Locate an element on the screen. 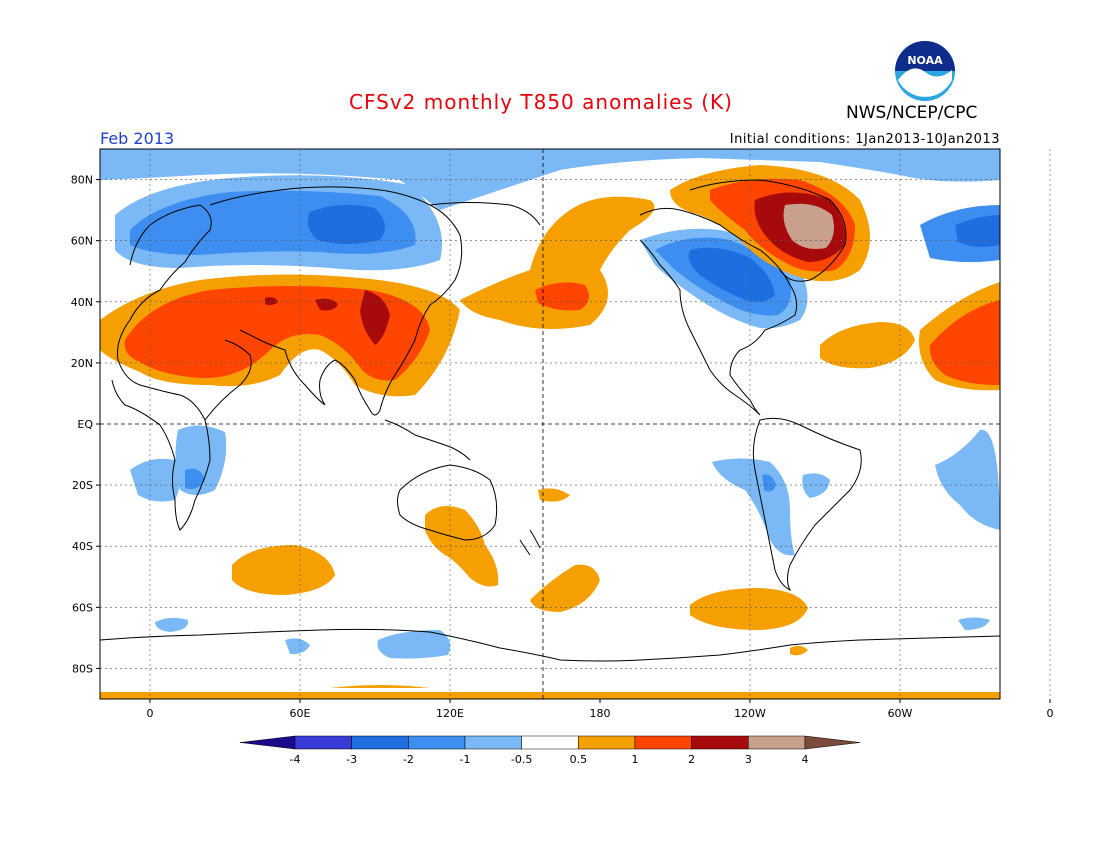 Image resolution: width=1100 pixels, height=850 pixels. lon-label: 180 is located at coordinates (600, 713).